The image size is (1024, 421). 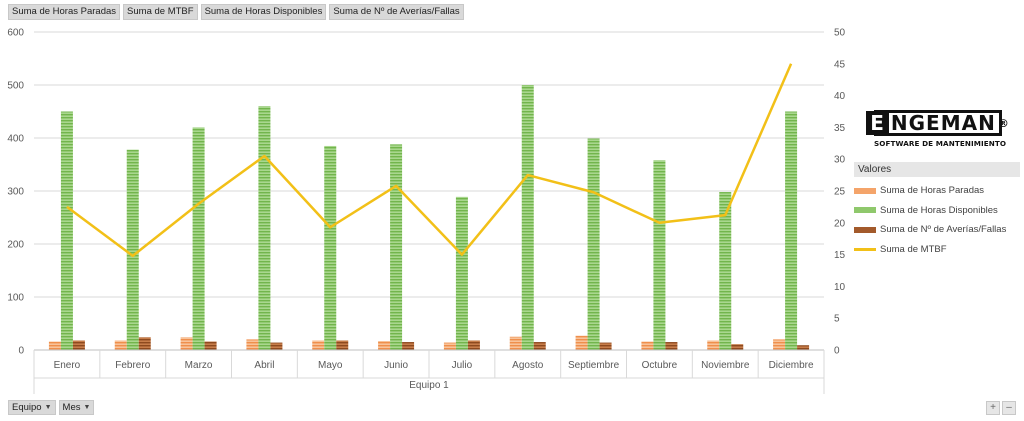 I want to click on filter-button-equipo: Equipo ▼, so click(x=32, y=407).